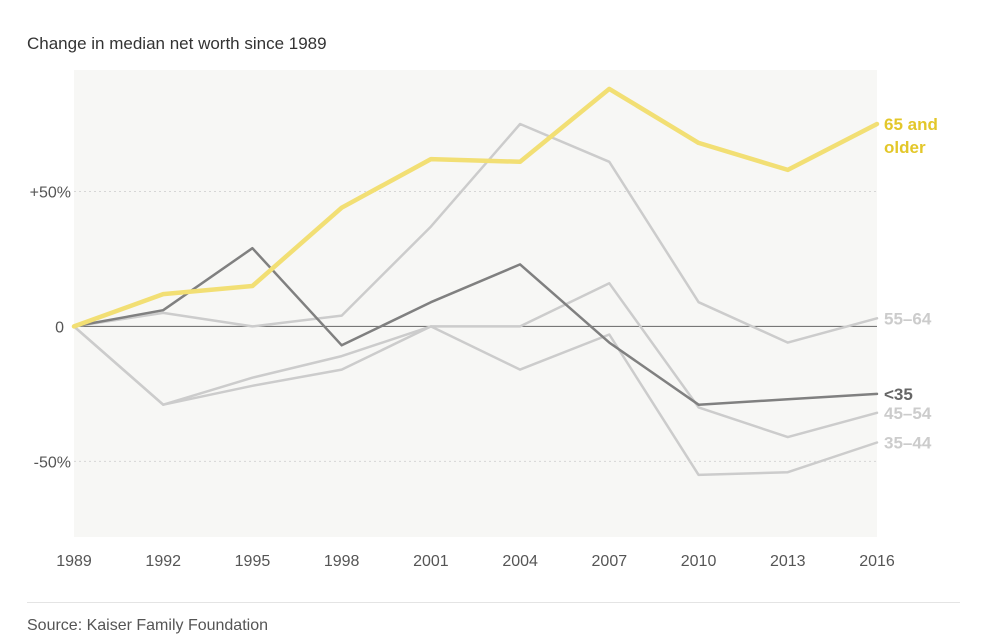 The height and width of the screenshot is (643, 1002). I want to click on x-tick-label: 2004, so click(520, 561).